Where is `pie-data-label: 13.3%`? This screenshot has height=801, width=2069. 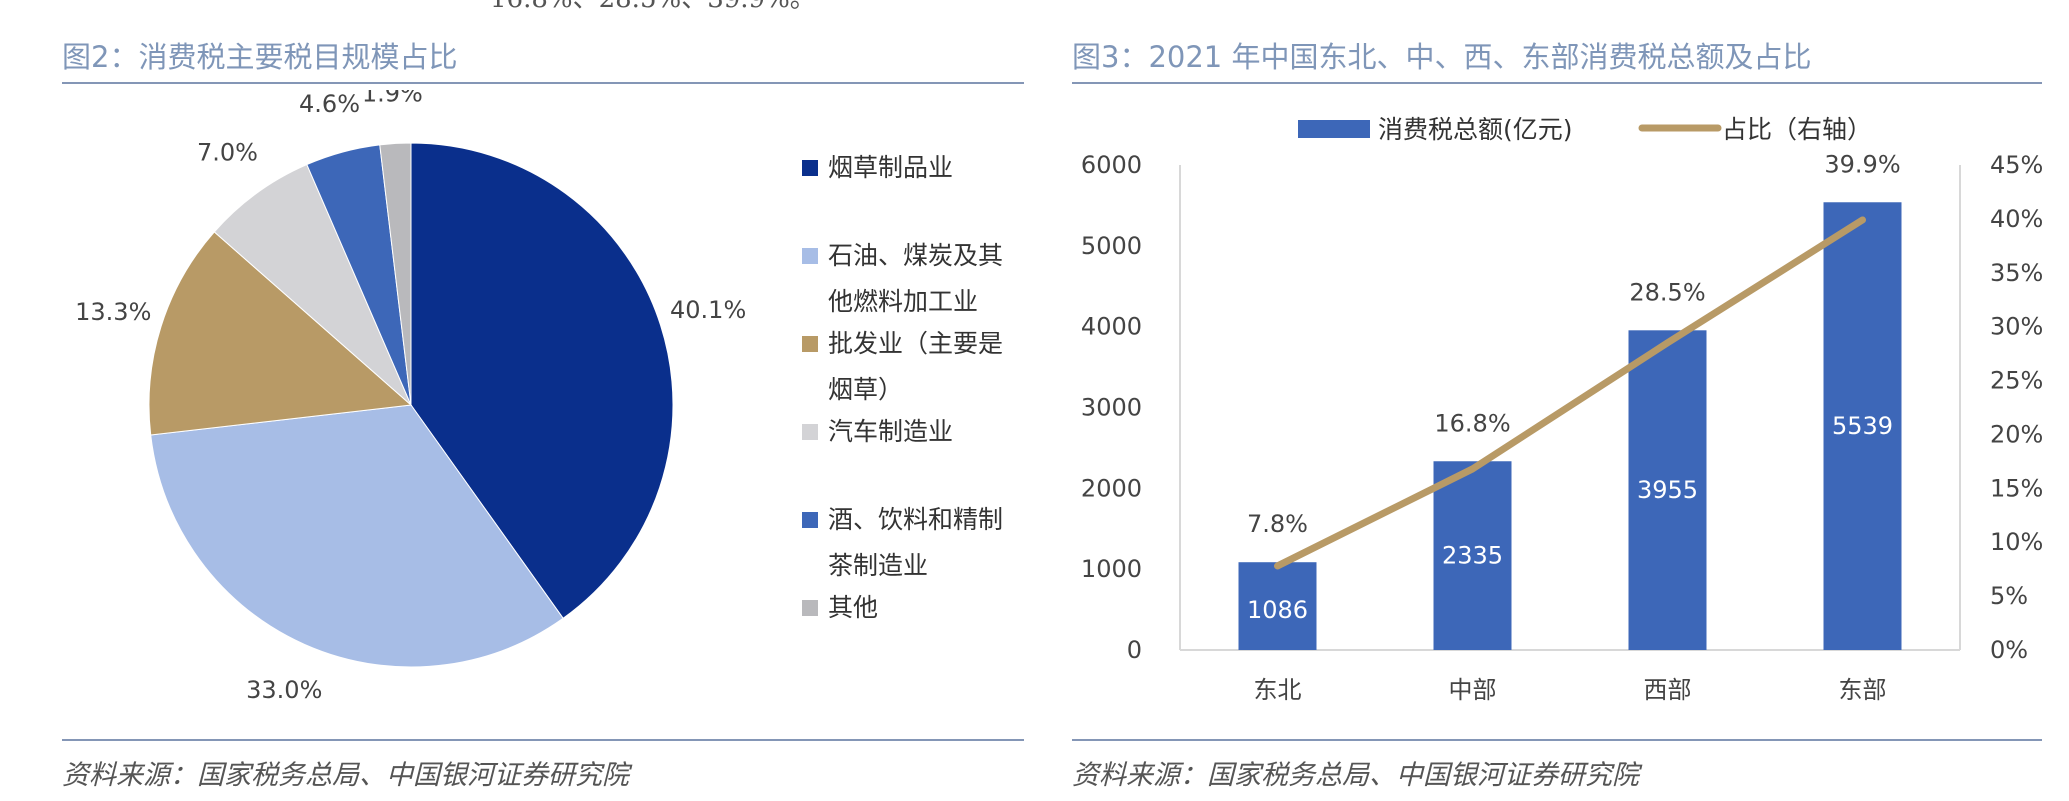 pie-data-label: 13.3% is located at coordinates (113, 312).